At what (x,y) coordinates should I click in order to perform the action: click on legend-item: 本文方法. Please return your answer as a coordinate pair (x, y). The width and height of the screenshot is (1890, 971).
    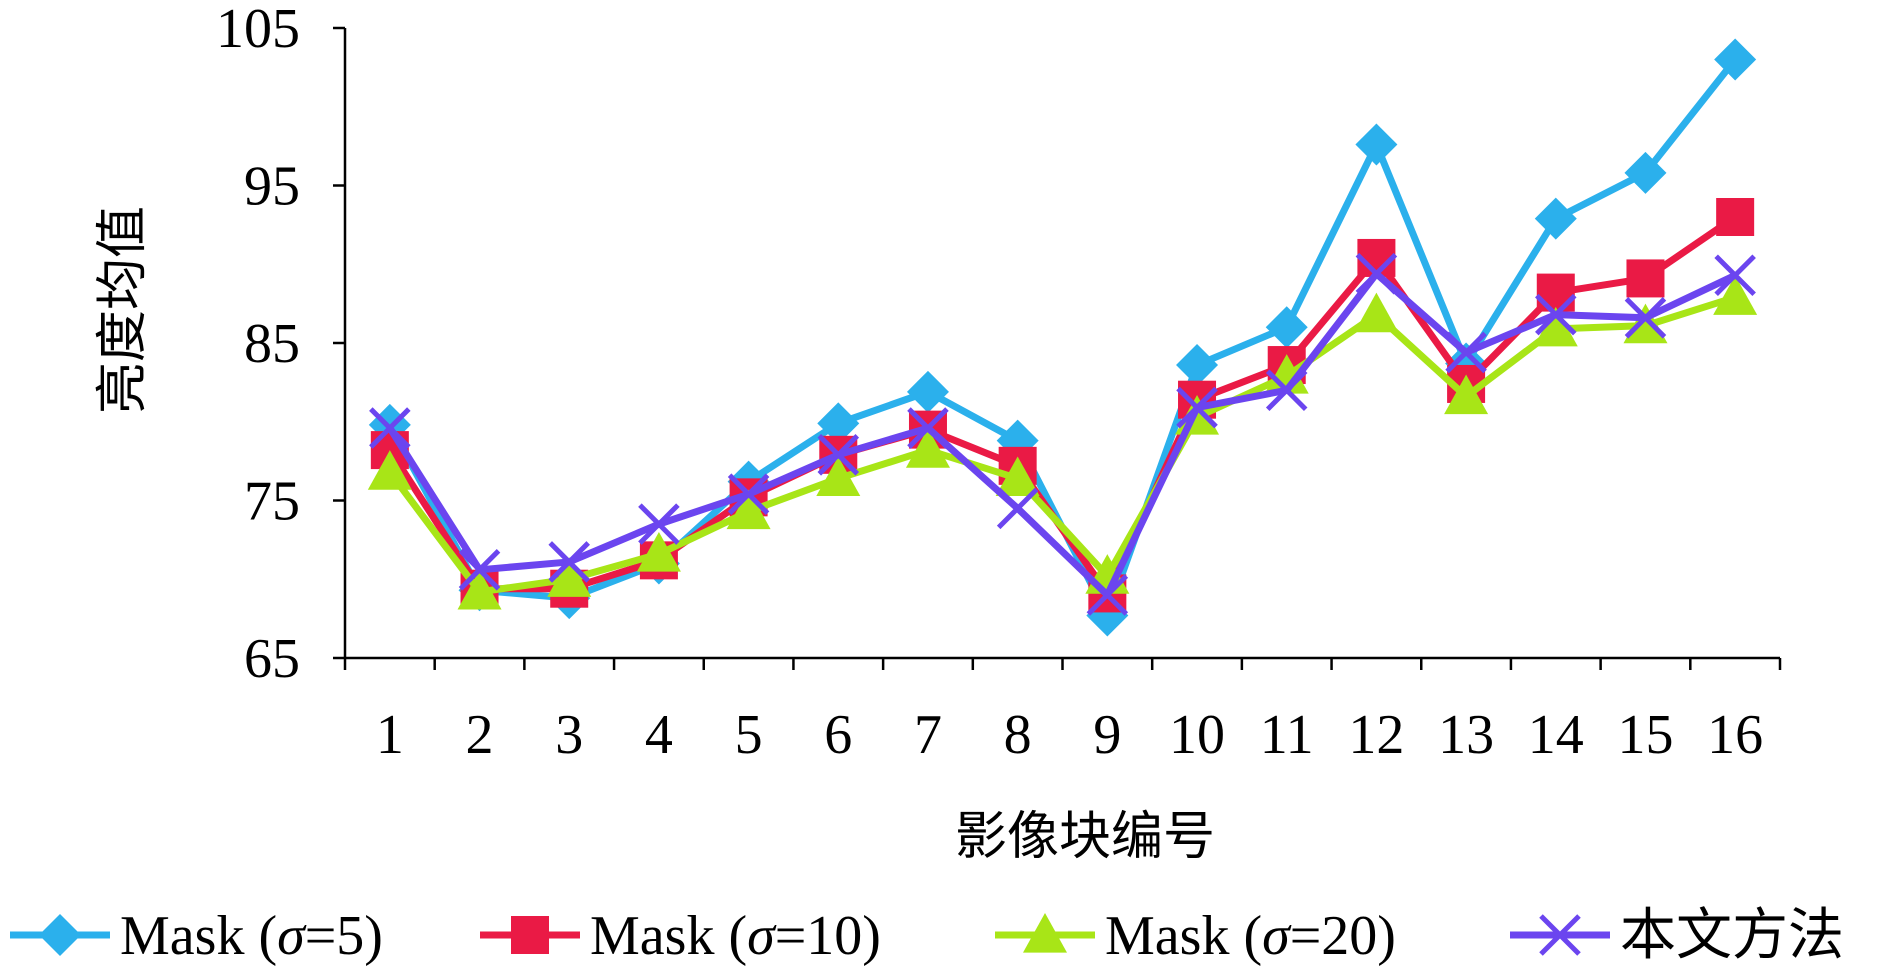
    Looking at the image, I should click on (1677, 936).